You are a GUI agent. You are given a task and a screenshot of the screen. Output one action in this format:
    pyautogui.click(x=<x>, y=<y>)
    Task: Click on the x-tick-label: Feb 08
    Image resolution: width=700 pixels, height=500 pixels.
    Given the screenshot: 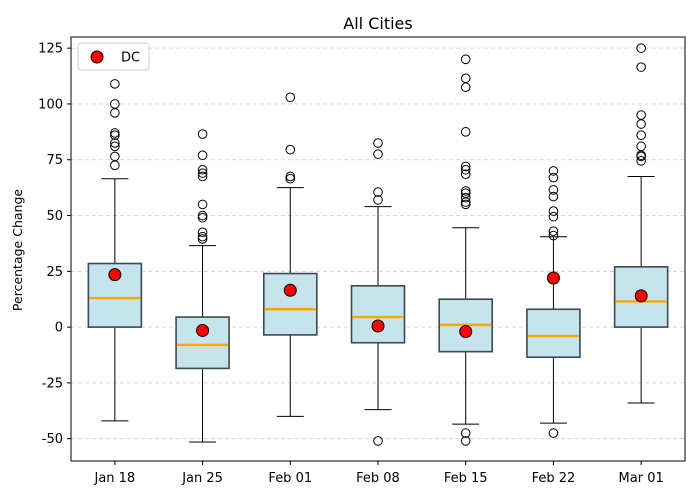 What is the action you would take?
    pyautogui.click(x=378, y=478)
    